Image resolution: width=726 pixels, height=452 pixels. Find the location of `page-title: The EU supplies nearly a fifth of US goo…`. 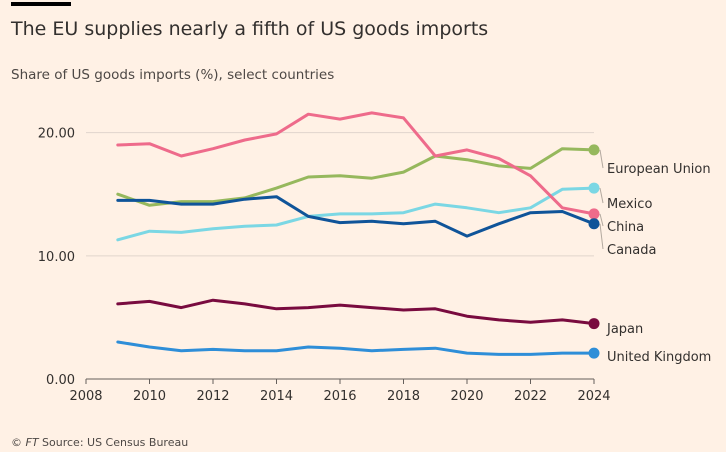

page-title: The EU supplies nearly a fifth of US goo… is located at coordinates (250, 29).